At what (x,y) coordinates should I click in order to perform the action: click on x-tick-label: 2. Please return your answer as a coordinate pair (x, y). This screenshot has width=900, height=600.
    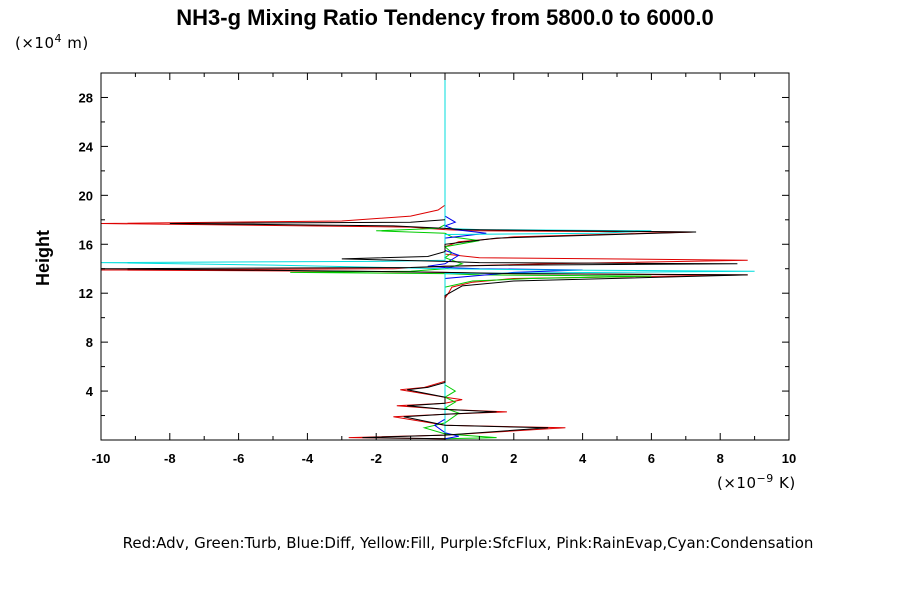
    Looking at the image, I should click on (513, 458).